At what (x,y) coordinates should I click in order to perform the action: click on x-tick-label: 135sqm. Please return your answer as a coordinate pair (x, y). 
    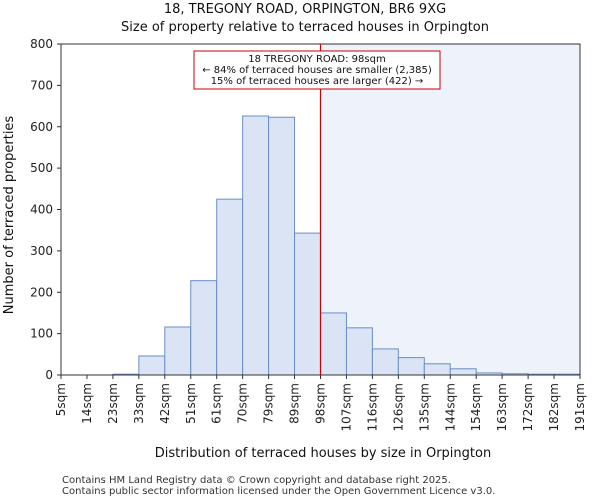
    Looking at the image, I should click on (424, 407).